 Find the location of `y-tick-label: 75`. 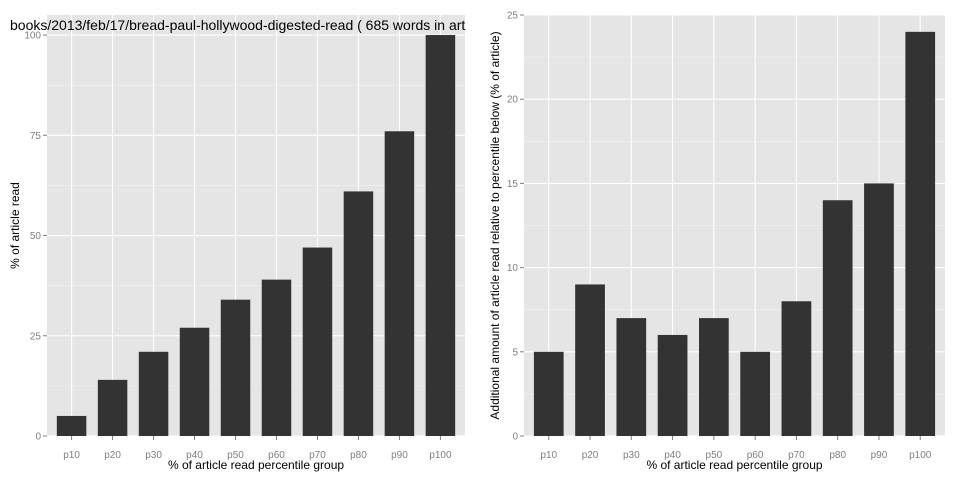

y-tick-label: 75 is located at coordinates (36, 136).